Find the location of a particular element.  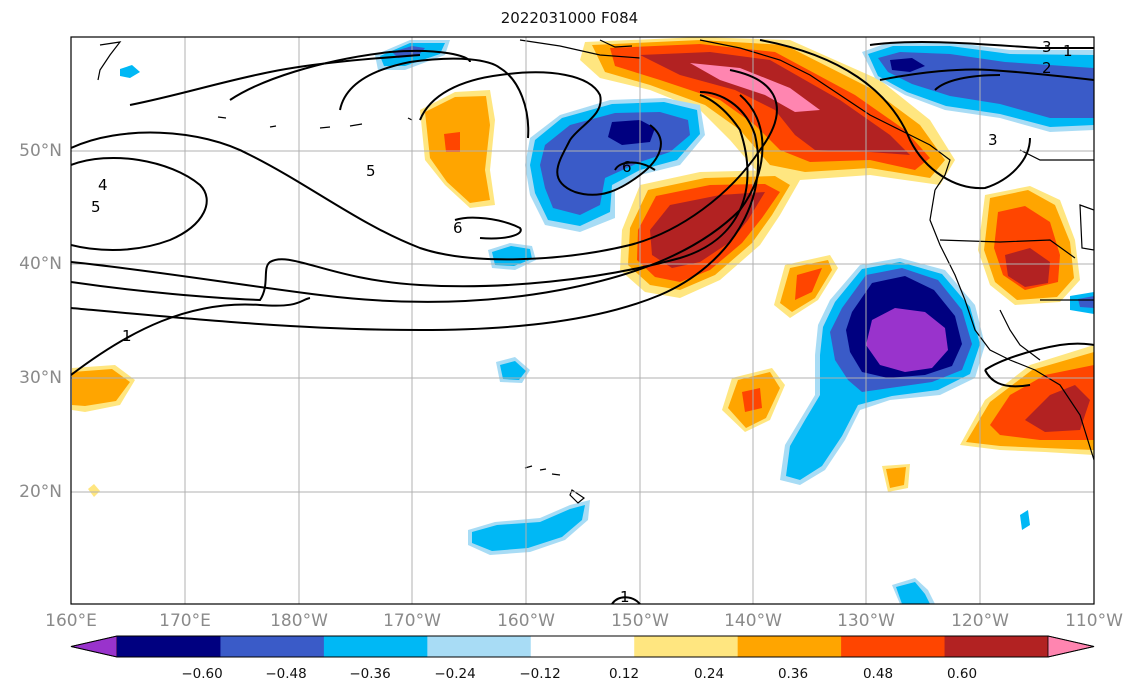

lon-label: 150°W is located at coordinates (640, 621).